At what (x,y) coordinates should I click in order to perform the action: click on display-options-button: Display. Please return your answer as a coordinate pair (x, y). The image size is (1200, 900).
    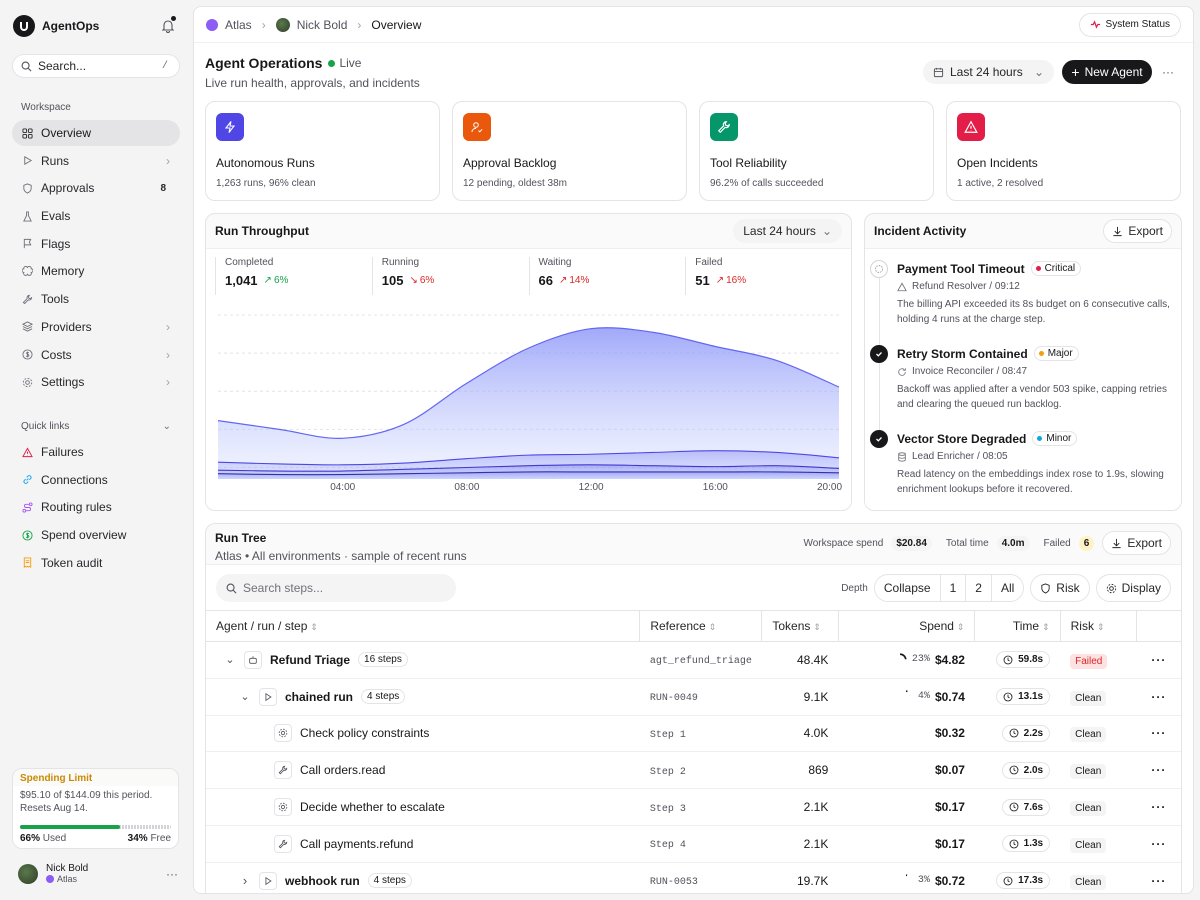
    Looking at the image, I should click on (1133, 588).